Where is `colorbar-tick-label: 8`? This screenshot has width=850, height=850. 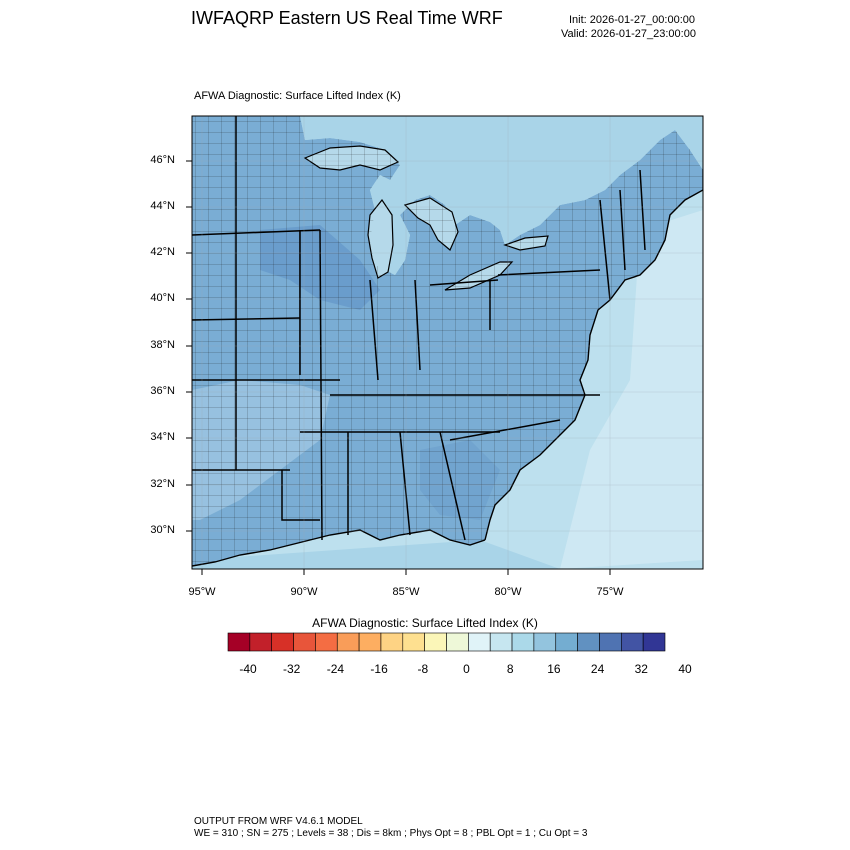 colorbar-tick-label: 8 is located at coordinates (510, 669).